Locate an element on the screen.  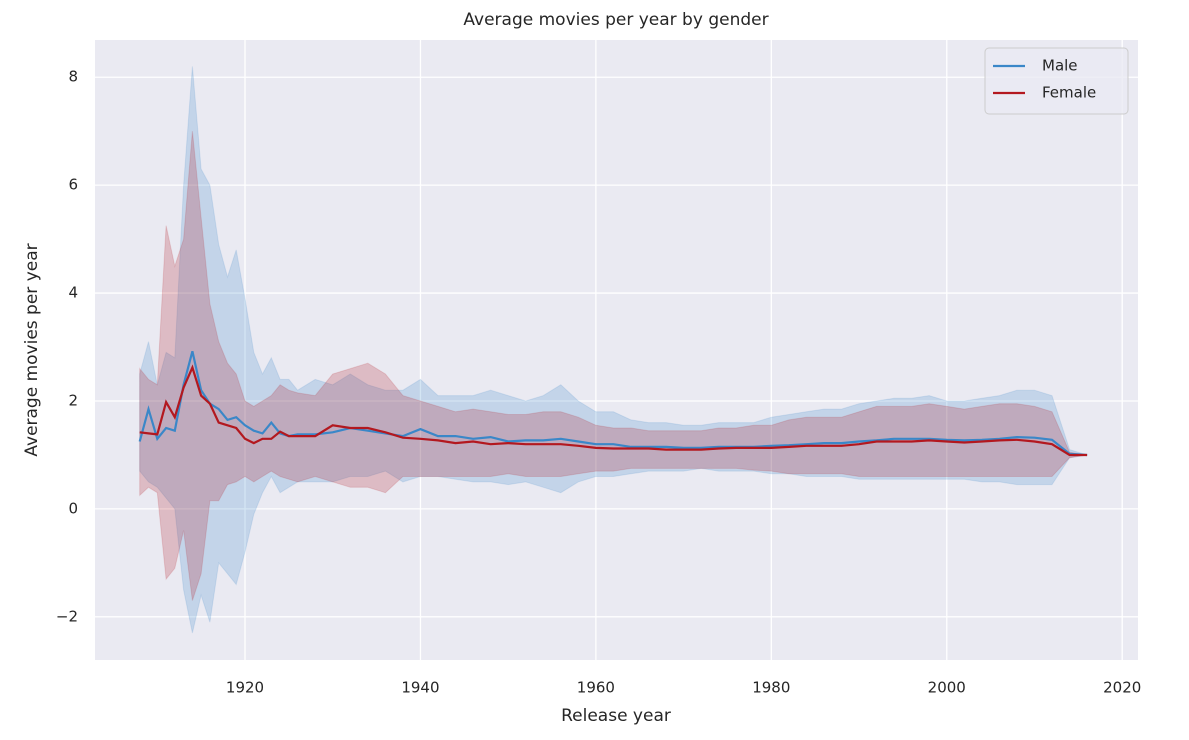
x-tick-label: 1920 is located at coordinates (245, 688).